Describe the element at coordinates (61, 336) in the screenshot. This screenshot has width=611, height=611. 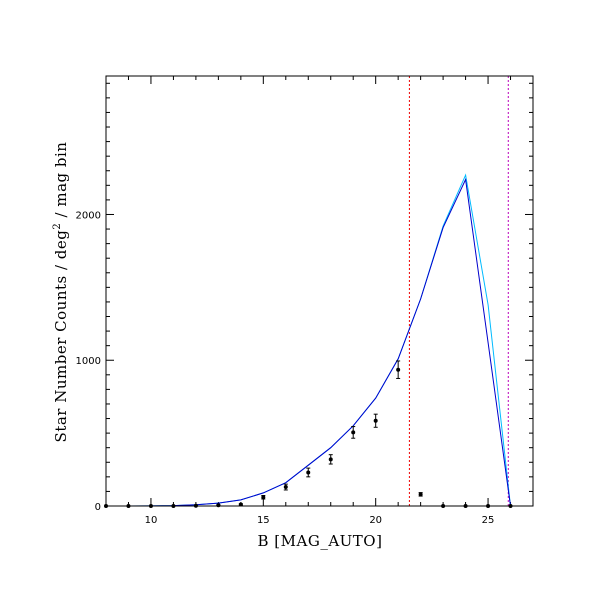
I see `y-axis-title-main: Star Number Counts / deg` at that location.